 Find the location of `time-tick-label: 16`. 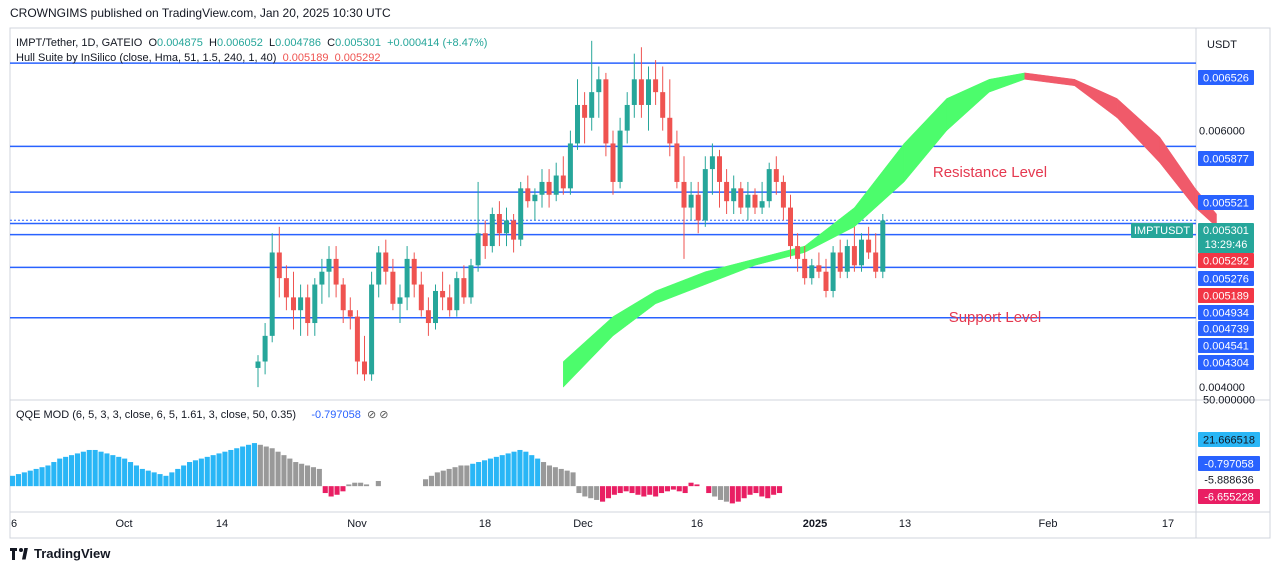

time-tick-label: 16 is located at coordinates (697, 524).